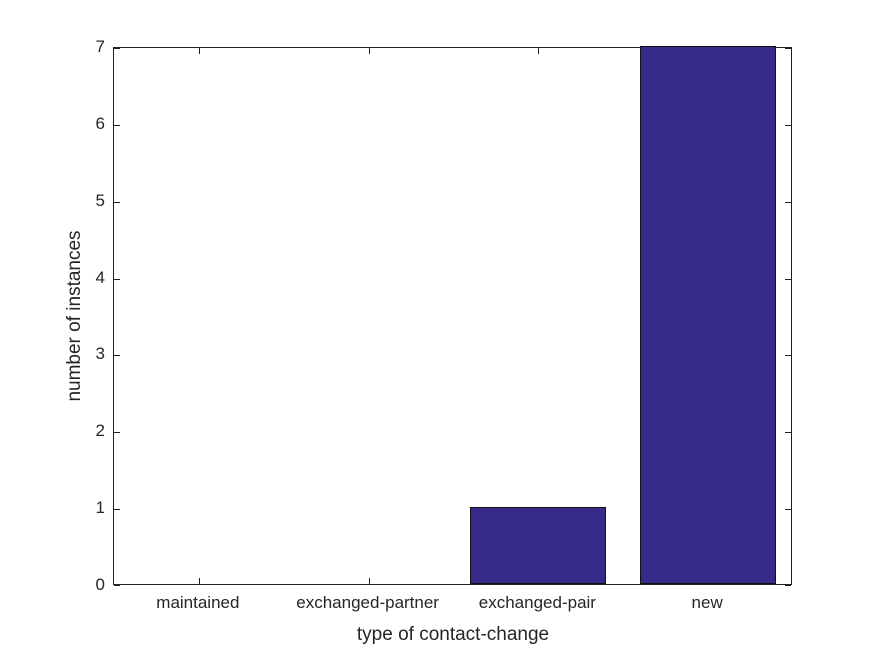 The image size is (875, 656). Describe the element at coordinates (100, 354) in the screenshot. I see `y-tick-label: 3` at that location.